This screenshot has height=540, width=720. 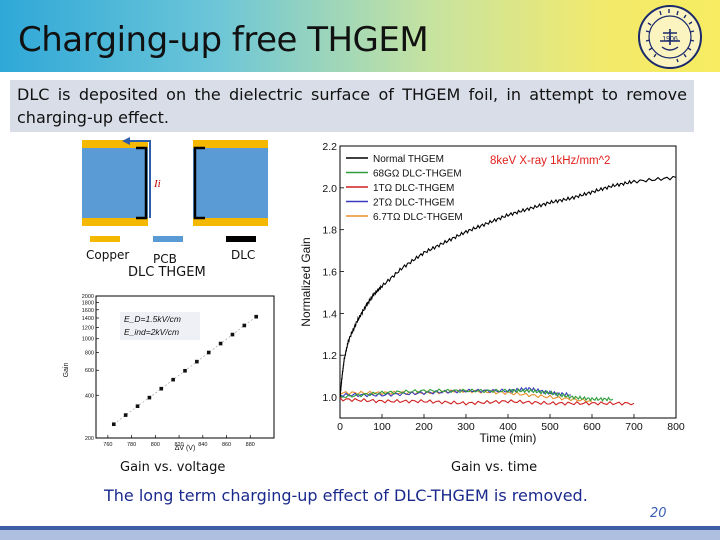 What do you see at coordinates (424, 427) in the screenshot?
I see `gt-x-tick-label: 200` at bounding box center [424, 427].